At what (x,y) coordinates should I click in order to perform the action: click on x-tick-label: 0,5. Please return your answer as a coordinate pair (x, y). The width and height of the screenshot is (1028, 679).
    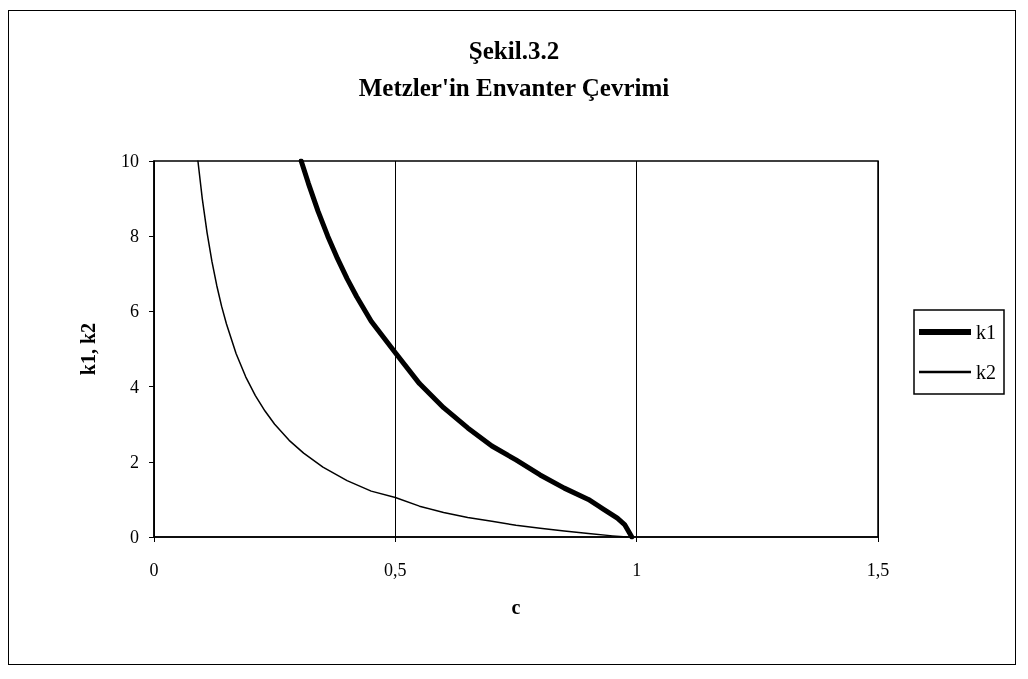
    Looking at the image, I should click on (395, 570).